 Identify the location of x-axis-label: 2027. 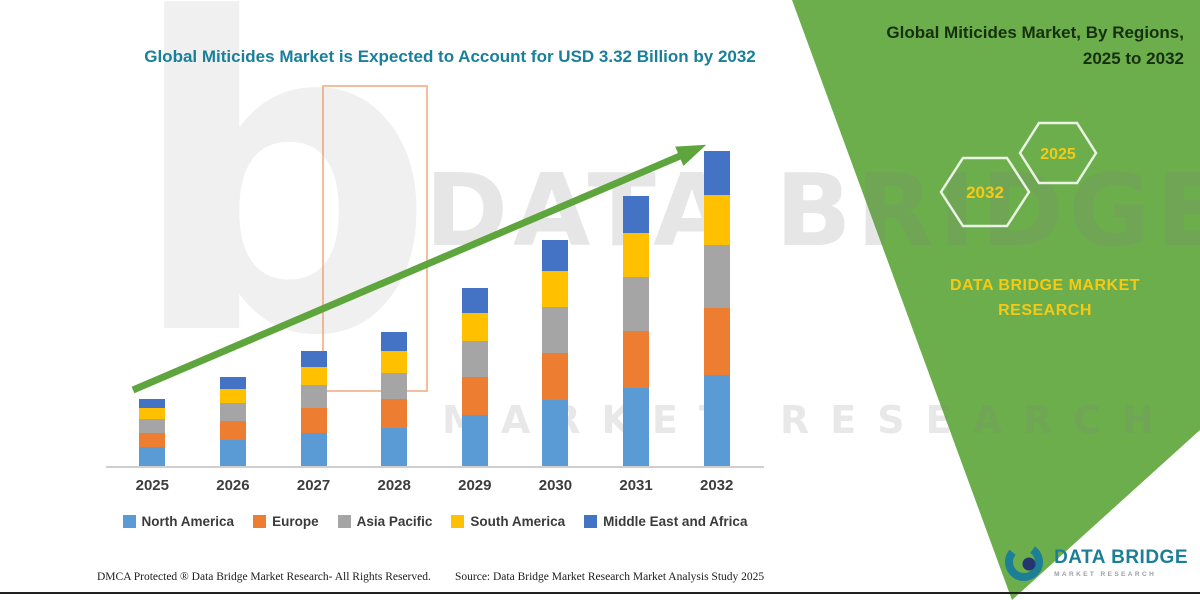
(313, 485).